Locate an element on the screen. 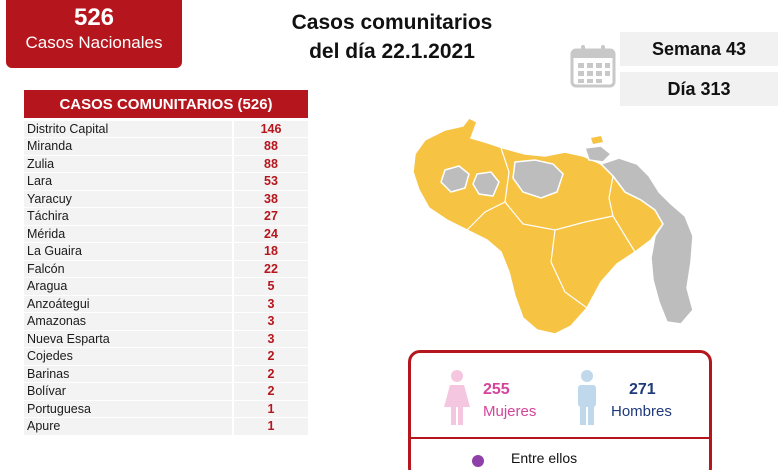 This screenshot has height=470, width=780. day-label: Día 313 is located at coordinates (699, 89).